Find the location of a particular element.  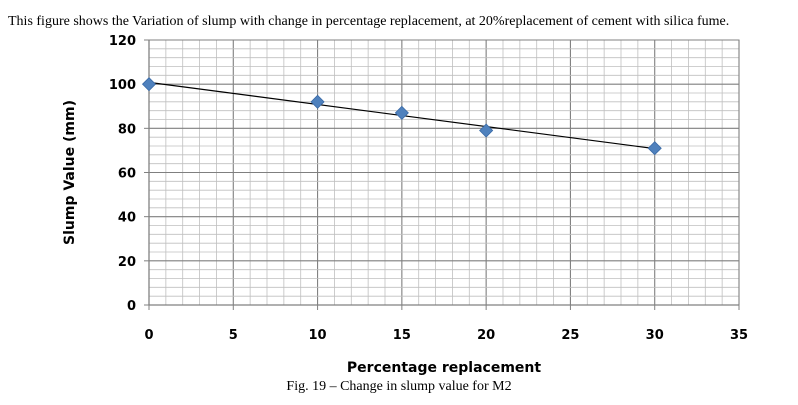

x-tick-label: 35 is located at coordinates (739, 335).